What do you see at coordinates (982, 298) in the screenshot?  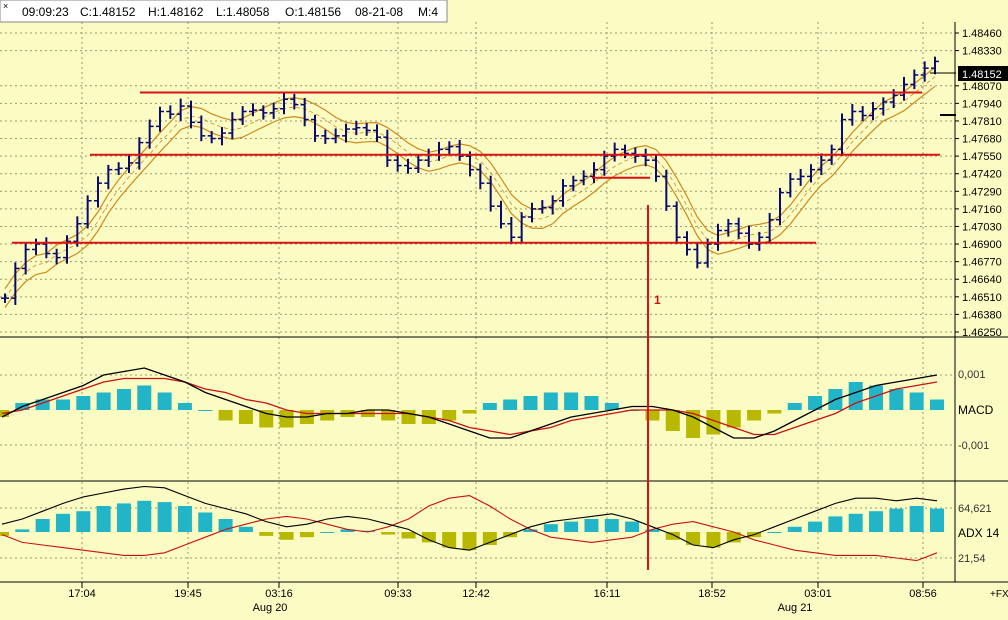 I see `price-tick-label: 1.46510` at bounding box center [982, 298].